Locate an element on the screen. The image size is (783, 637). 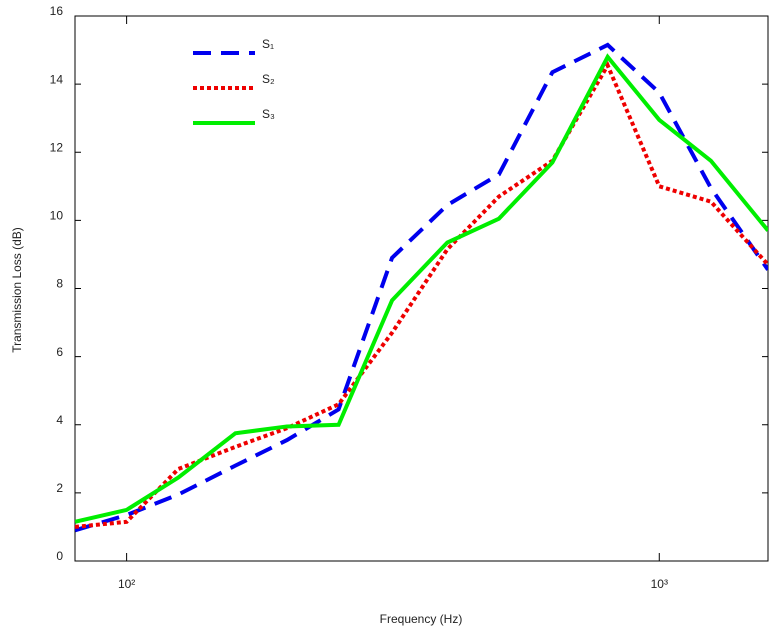
y-tick-label: 6 is located at coordinates (59, 352).